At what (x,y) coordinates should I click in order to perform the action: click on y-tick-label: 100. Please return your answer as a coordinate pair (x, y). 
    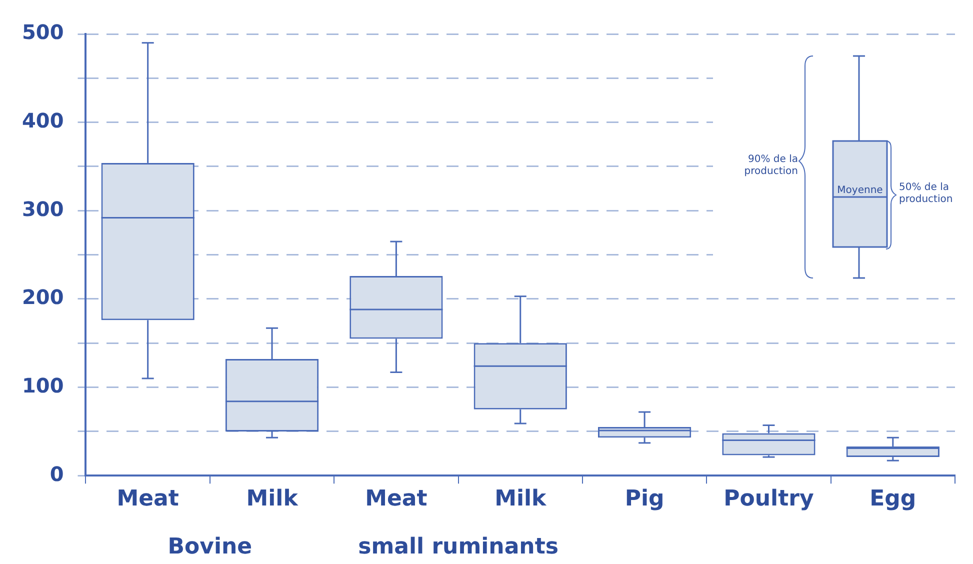
    Looking at the image, I should click on (43, 385).